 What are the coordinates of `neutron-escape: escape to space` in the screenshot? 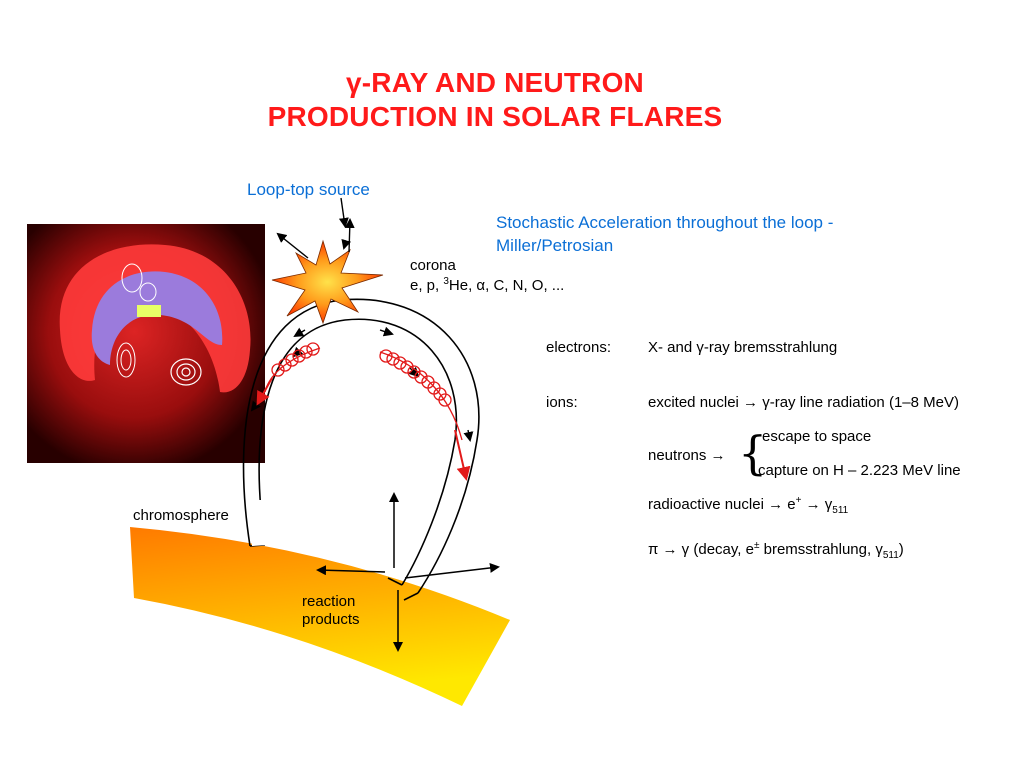 It's located at (817, 436).